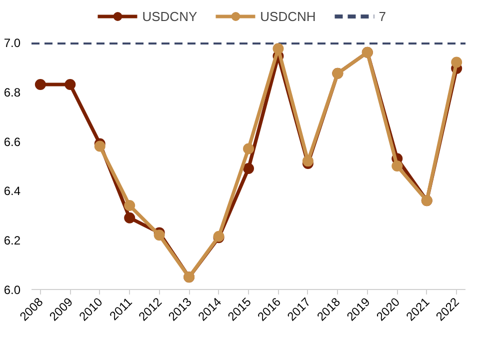 This screenshot has width=485, height=345. What do you see at coordinates (170, 16) in the screenshot?
I see `legend-label: USDCNY` at bounding box center [170, 16].